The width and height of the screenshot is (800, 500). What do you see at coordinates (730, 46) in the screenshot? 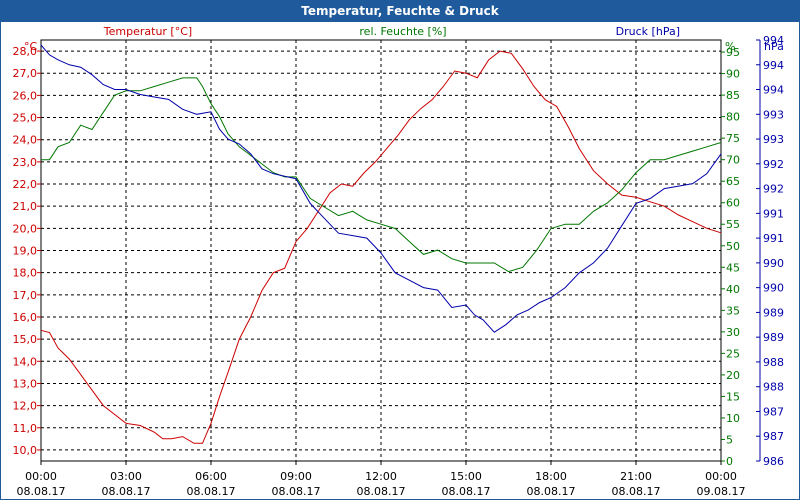
I see `humidity-unit-label: %` at bounding box center [730, 46].